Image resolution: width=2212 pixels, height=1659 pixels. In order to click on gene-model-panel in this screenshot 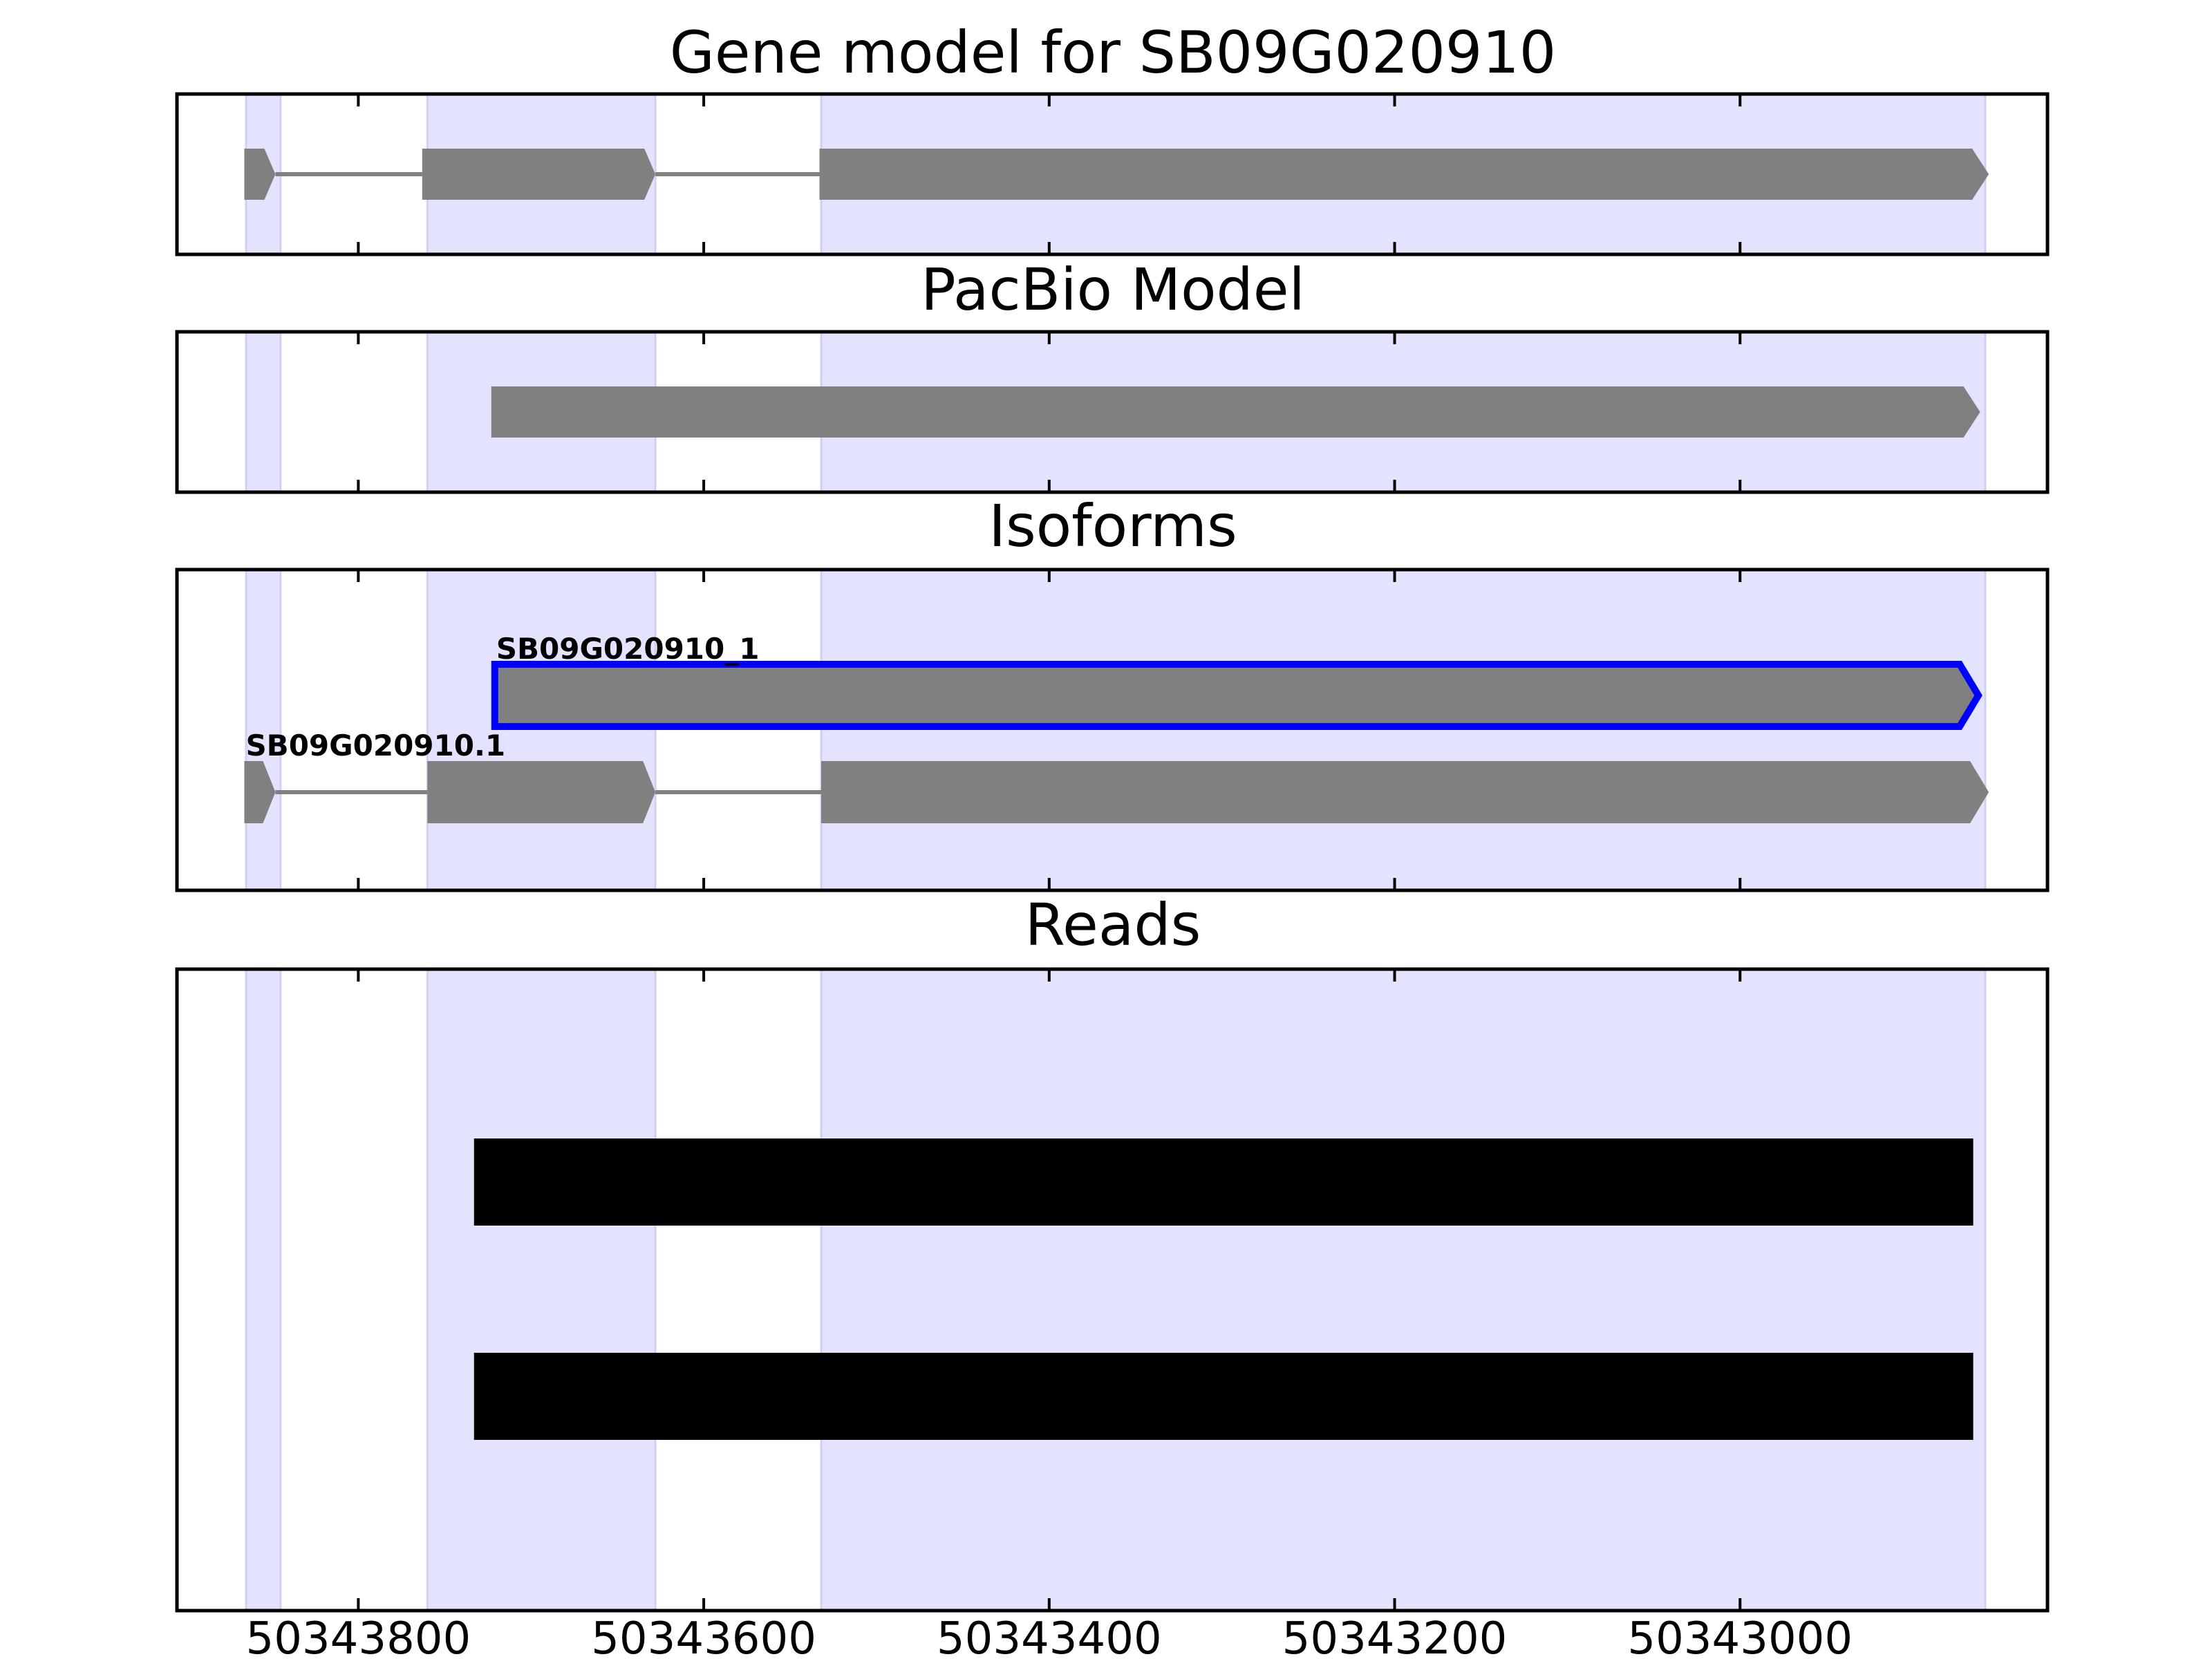, I will do `click(1112, 174)`.